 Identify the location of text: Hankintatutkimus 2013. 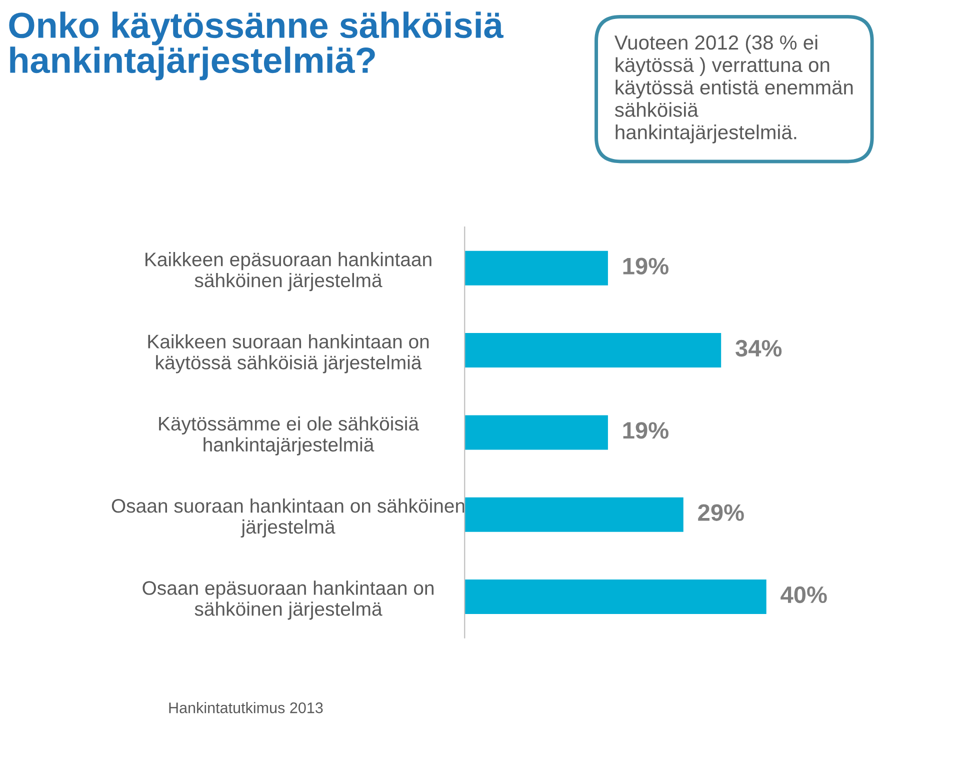
(246, 708).